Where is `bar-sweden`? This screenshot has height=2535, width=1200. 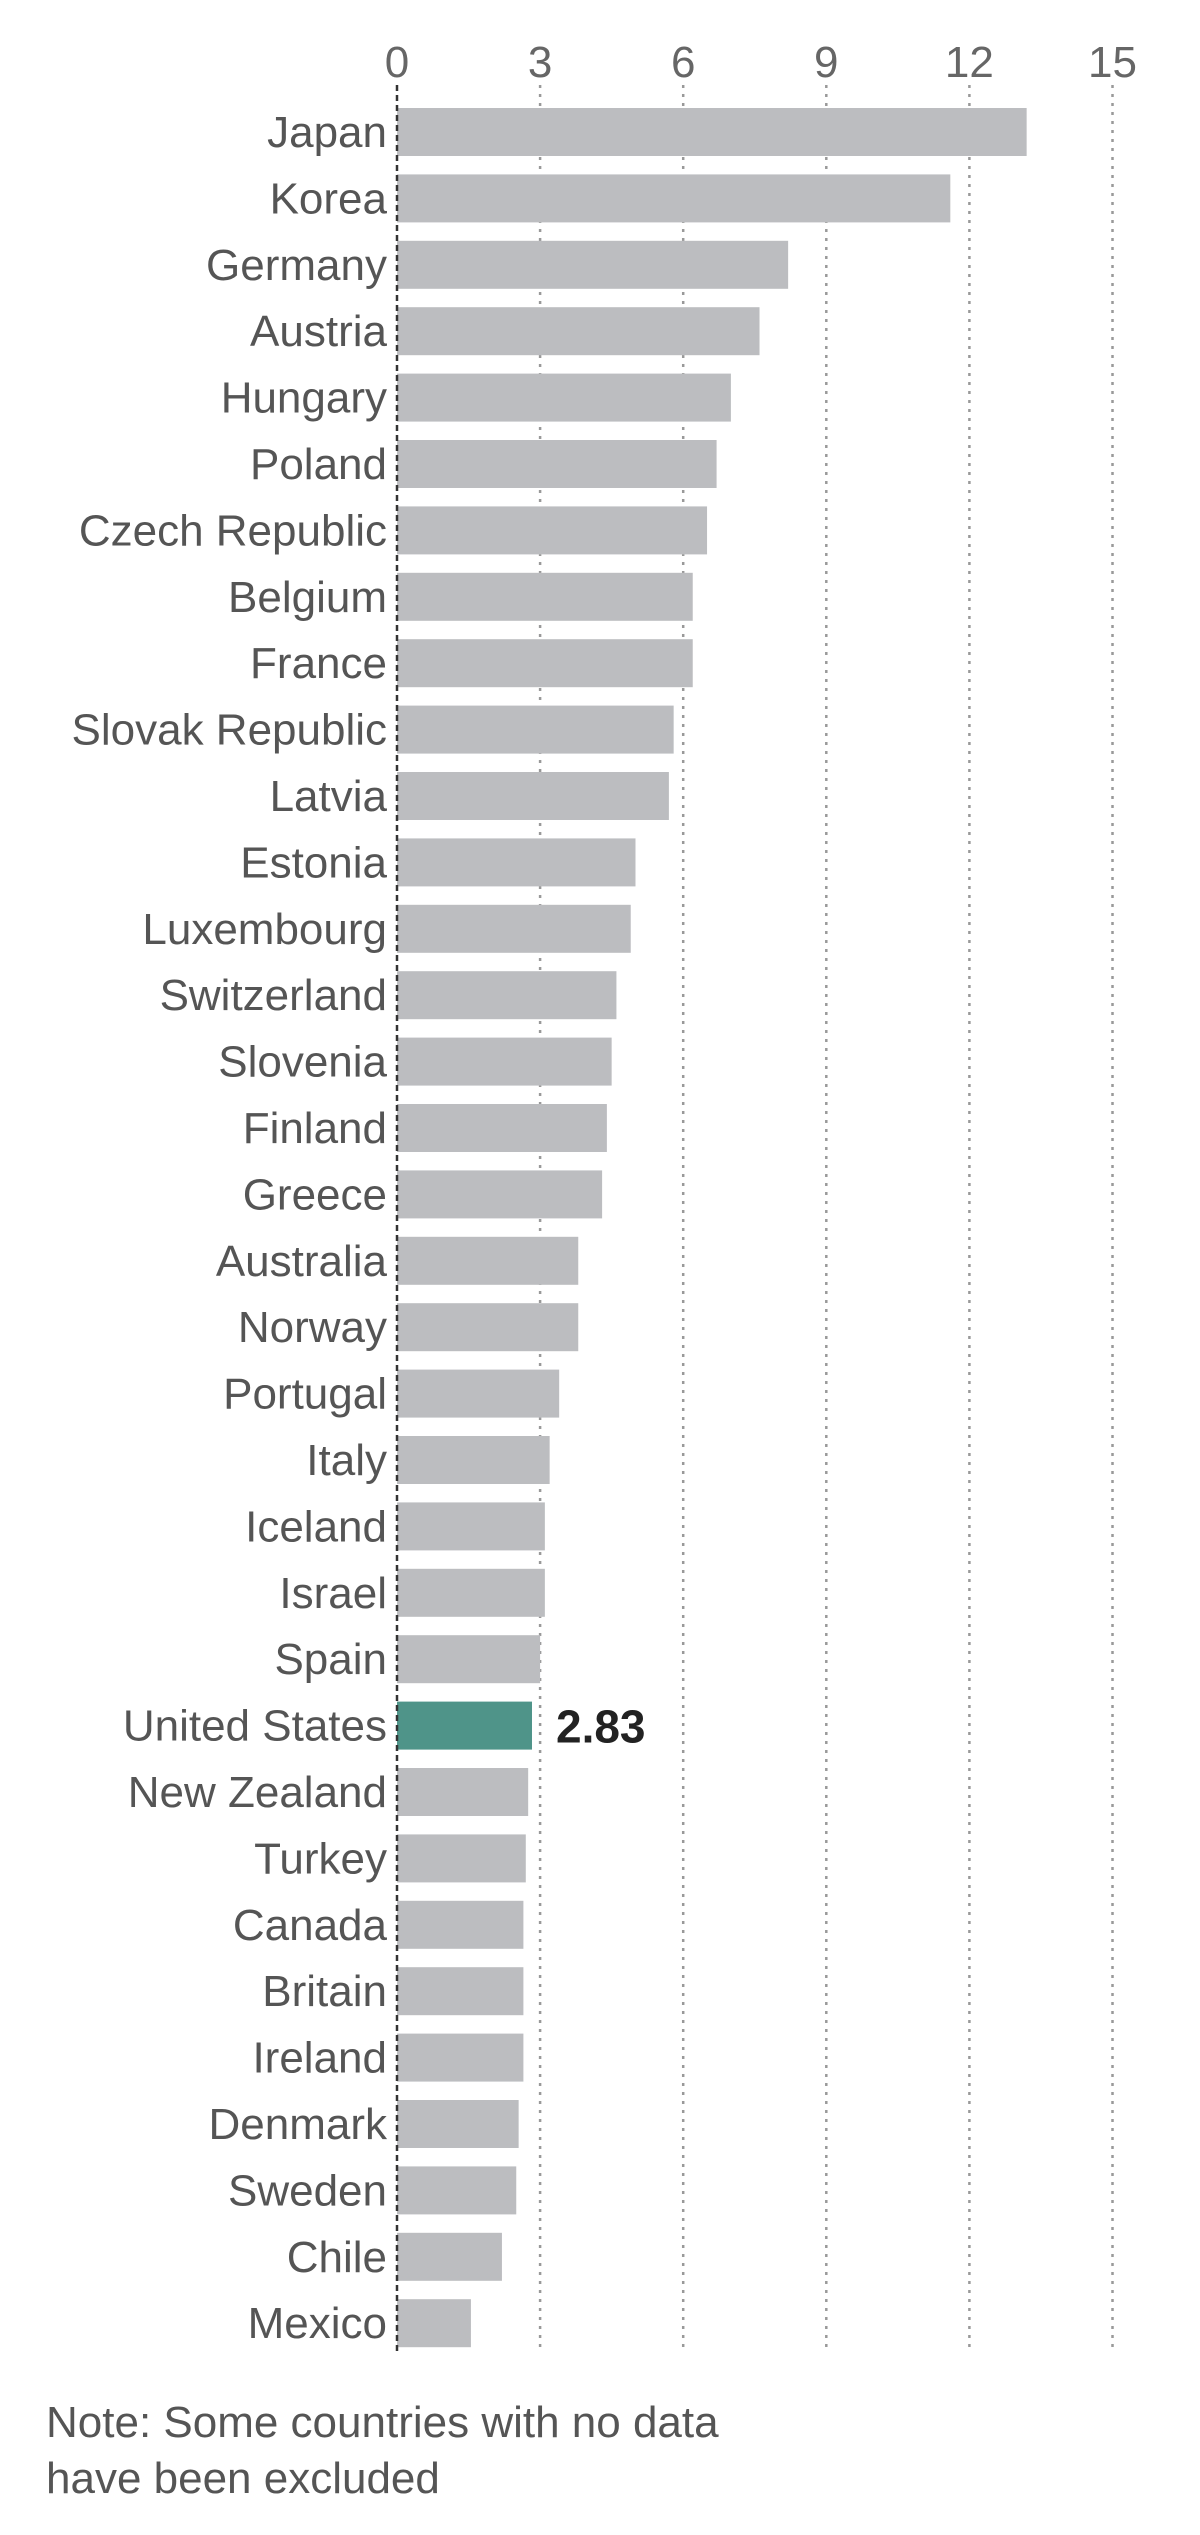 bar-sweden is located at coordinates (457, 2190).